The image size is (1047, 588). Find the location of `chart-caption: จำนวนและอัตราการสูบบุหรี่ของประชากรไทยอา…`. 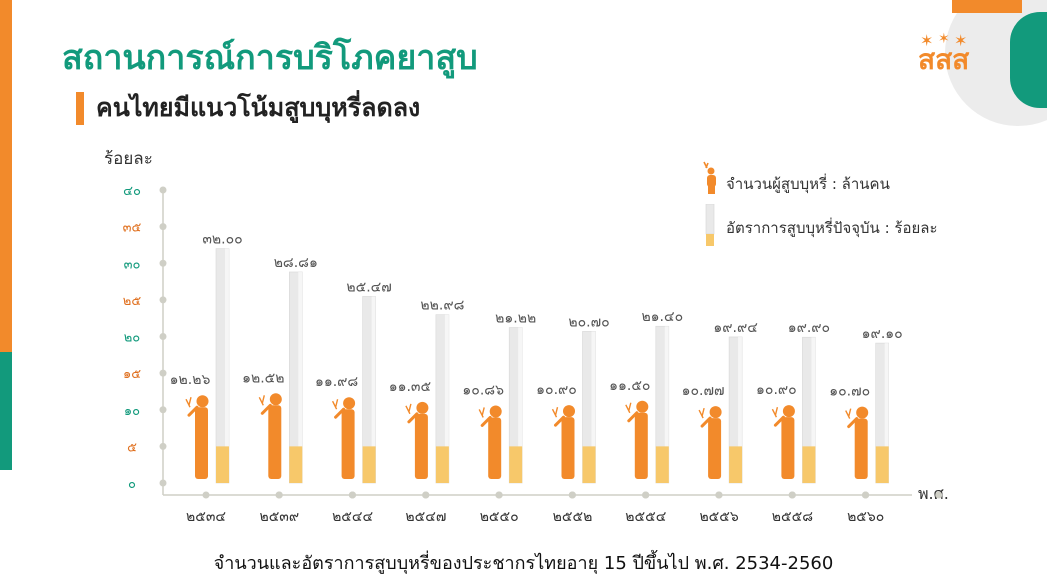

chart-caption: จำนวนและอัตราการสูบบุหรี่ของประชากรไทยอา… is located at coordinates (523, 563).